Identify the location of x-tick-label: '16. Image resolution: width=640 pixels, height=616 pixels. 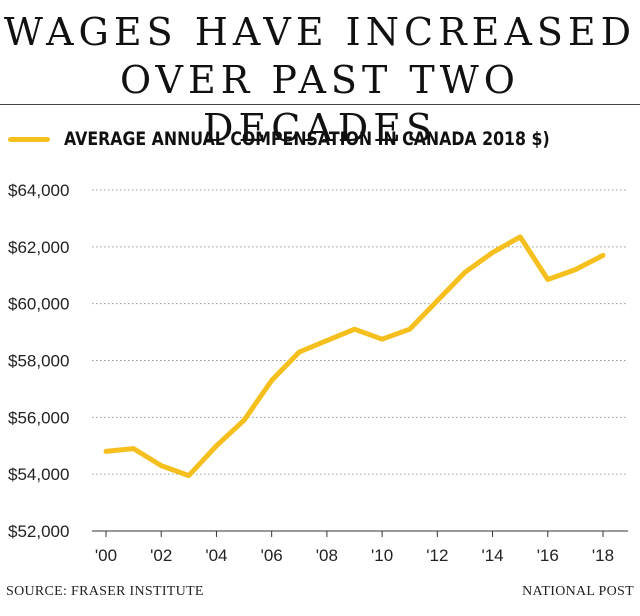
(548, 555).